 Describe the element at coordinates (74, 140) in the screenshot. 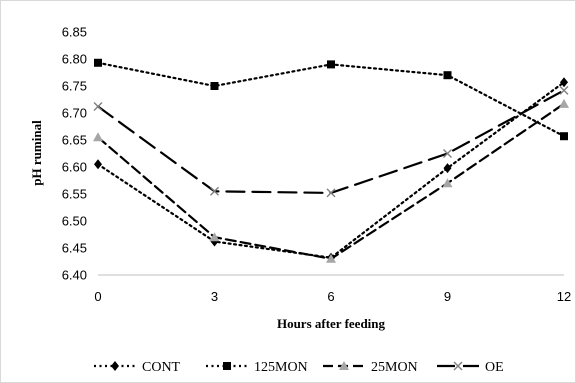

I see `y-tick-label: 6.65` at that location.